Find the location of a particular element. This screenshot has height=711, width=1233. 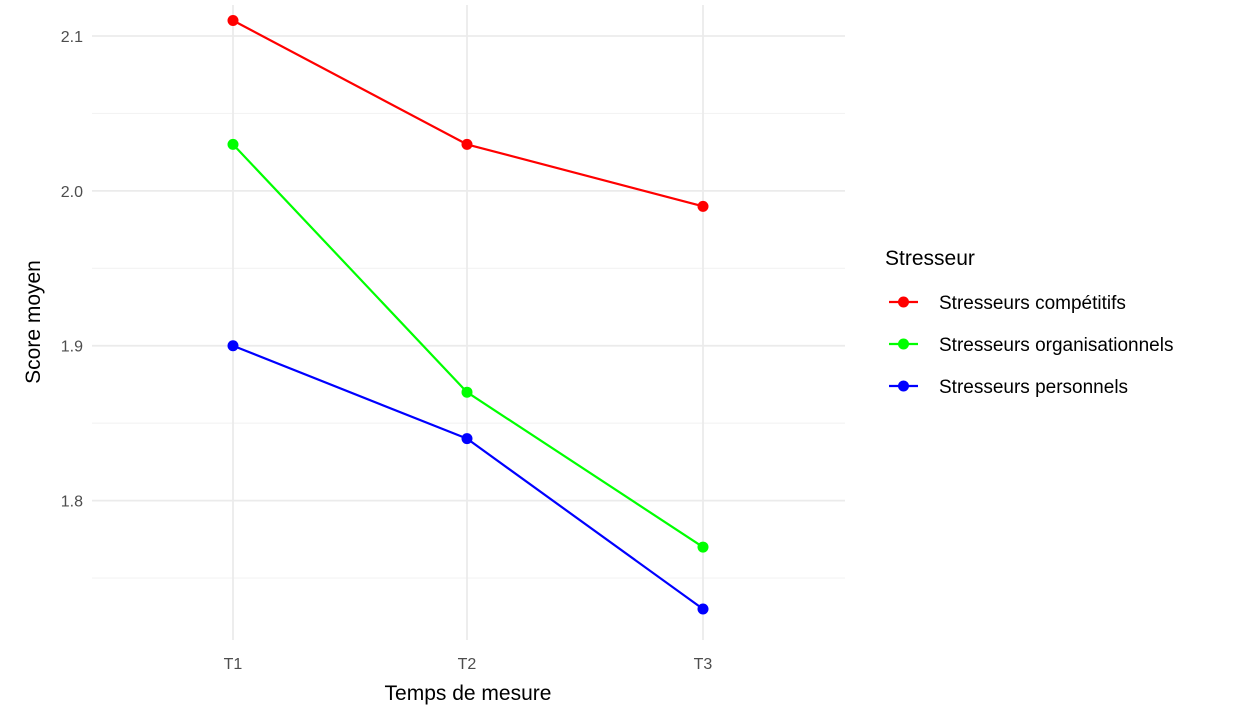

x-tick-label: T1 is located at coordinates (233, 664).